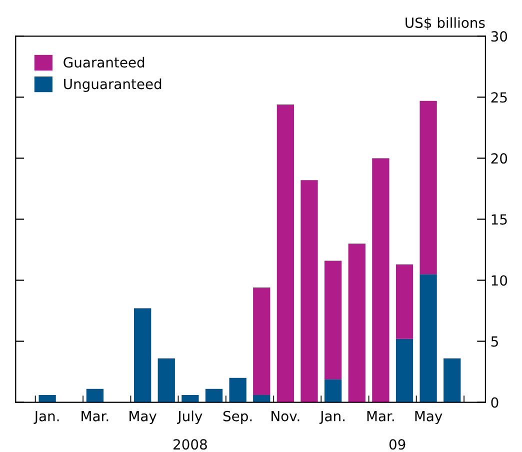 The width and height of the screenshot is (522, 452). What do you see at coordinates (499, 158) in the screenshot?
I see `y-tick-label: 20` at bounding box center [499, 158].